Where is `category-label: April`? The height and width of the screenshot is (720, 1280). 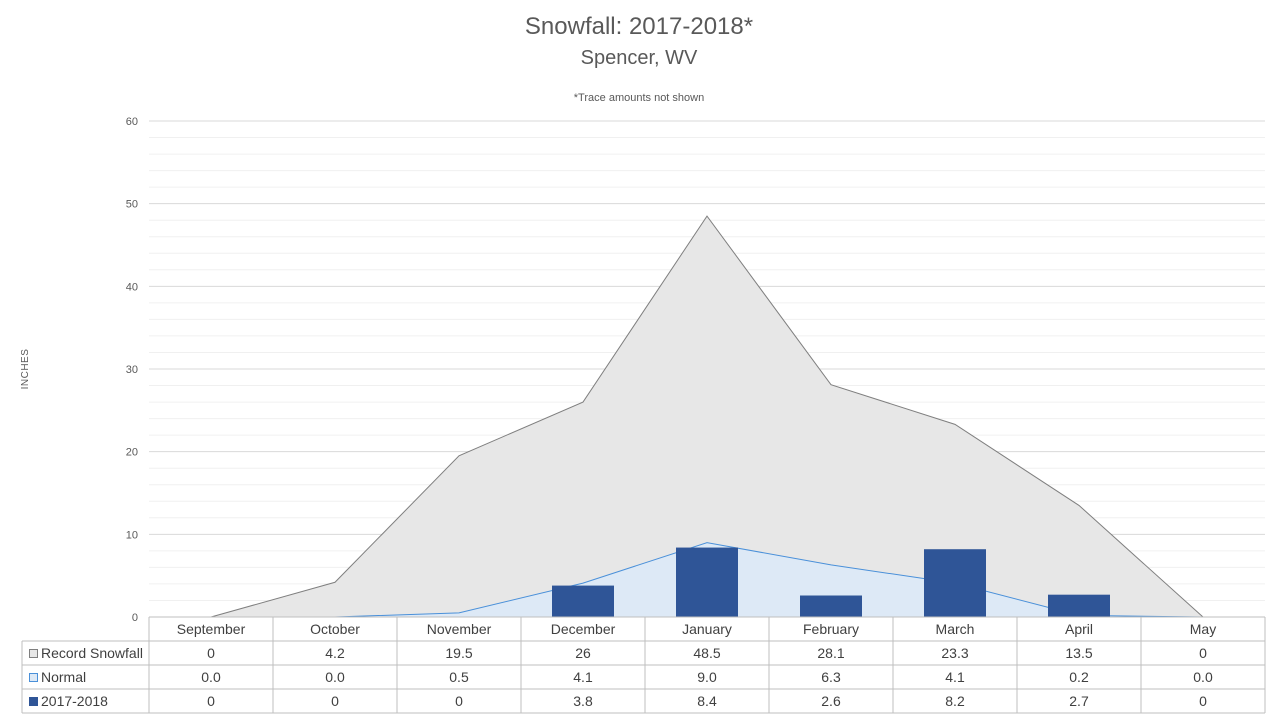 category-label: April is located at coordinates (1079, 629).